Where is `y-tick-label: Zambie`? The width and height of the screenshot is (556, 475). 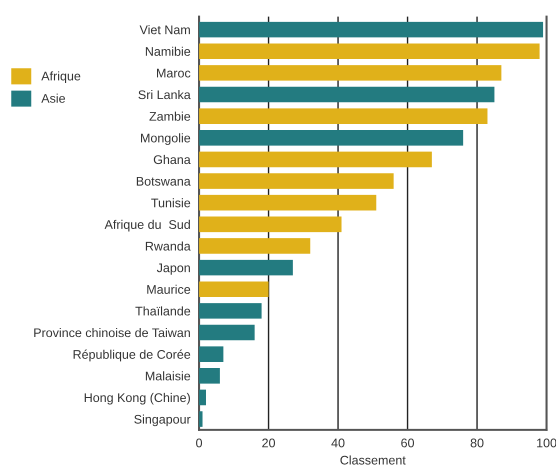 y-tick-label: Zambie is located at coordinates (169, 116).